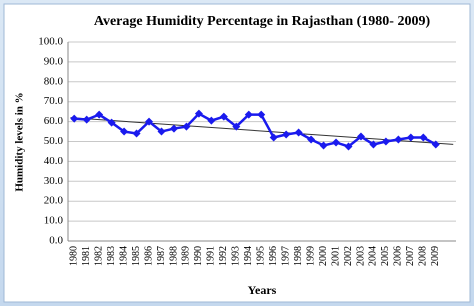  Describe the element at coordinates (161, 256) in the screenshot. I see `x-tick-label: 1987` at that location.